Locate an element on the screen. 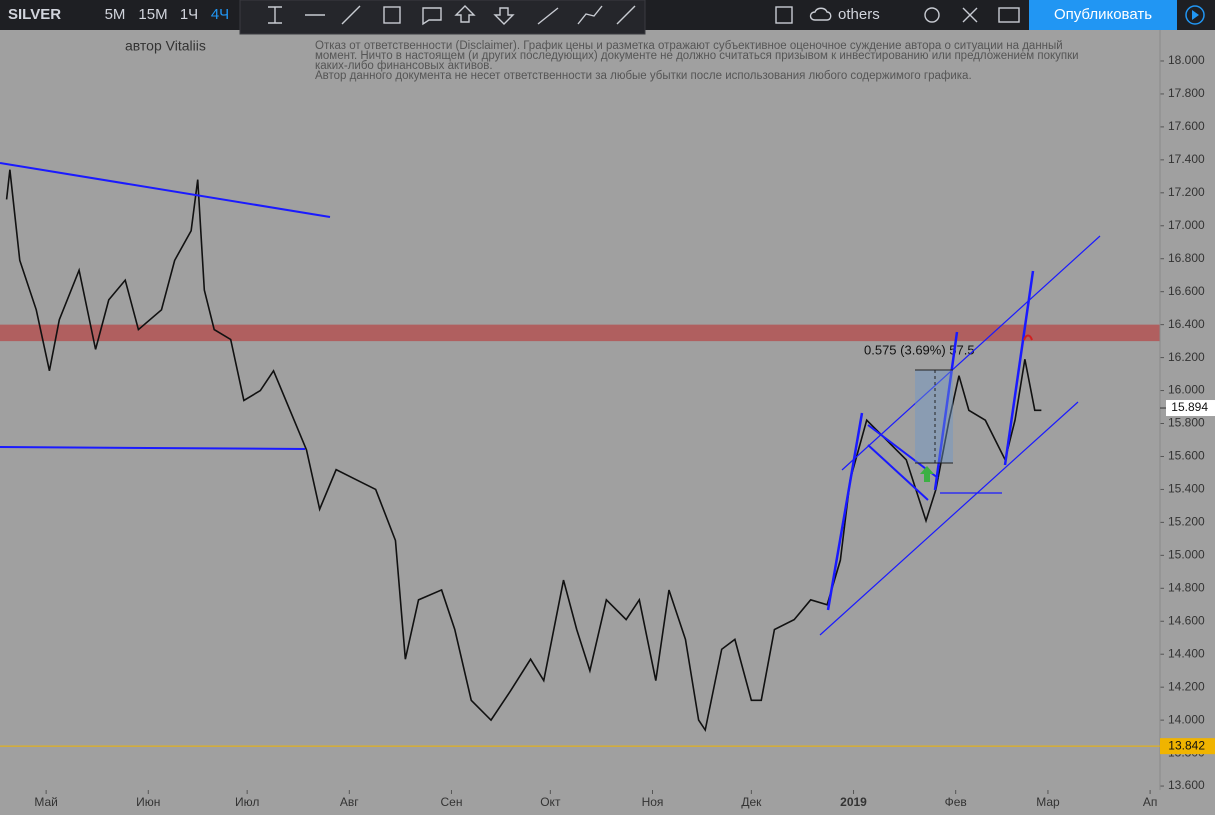 This screenshot has height=815, width=1215. y-tick-label: 14.400 is located at coordinates (1186, 653).